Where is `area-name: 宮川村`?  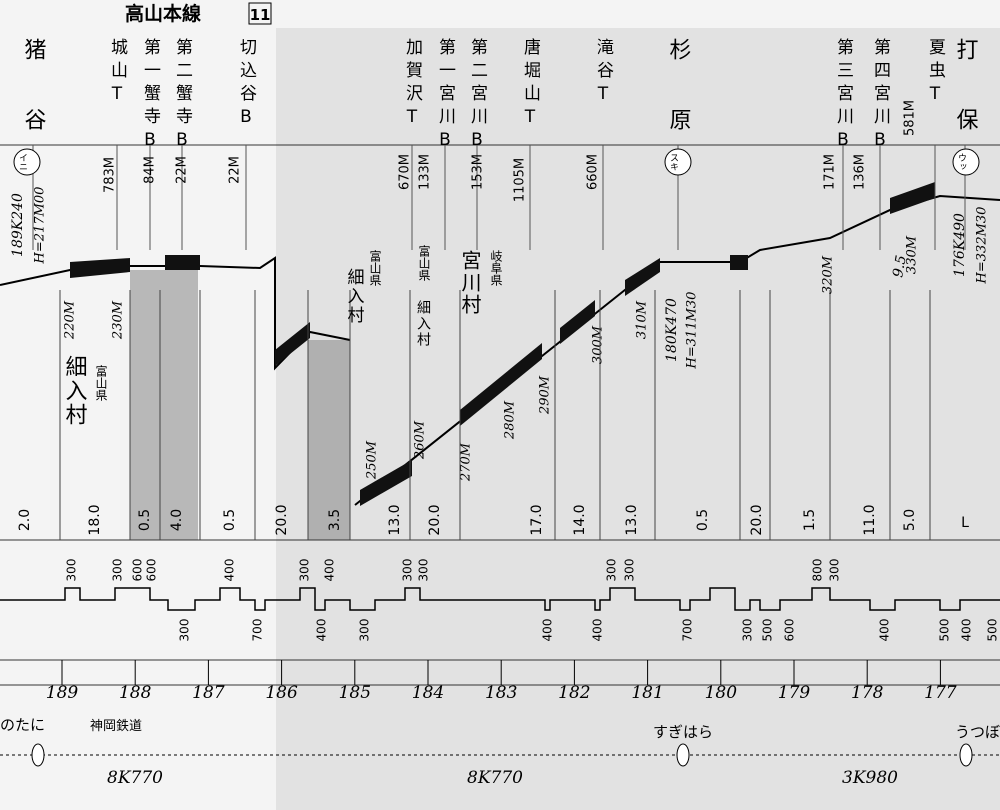 area-name: 宮川村 is located at coordinates (470, 283).